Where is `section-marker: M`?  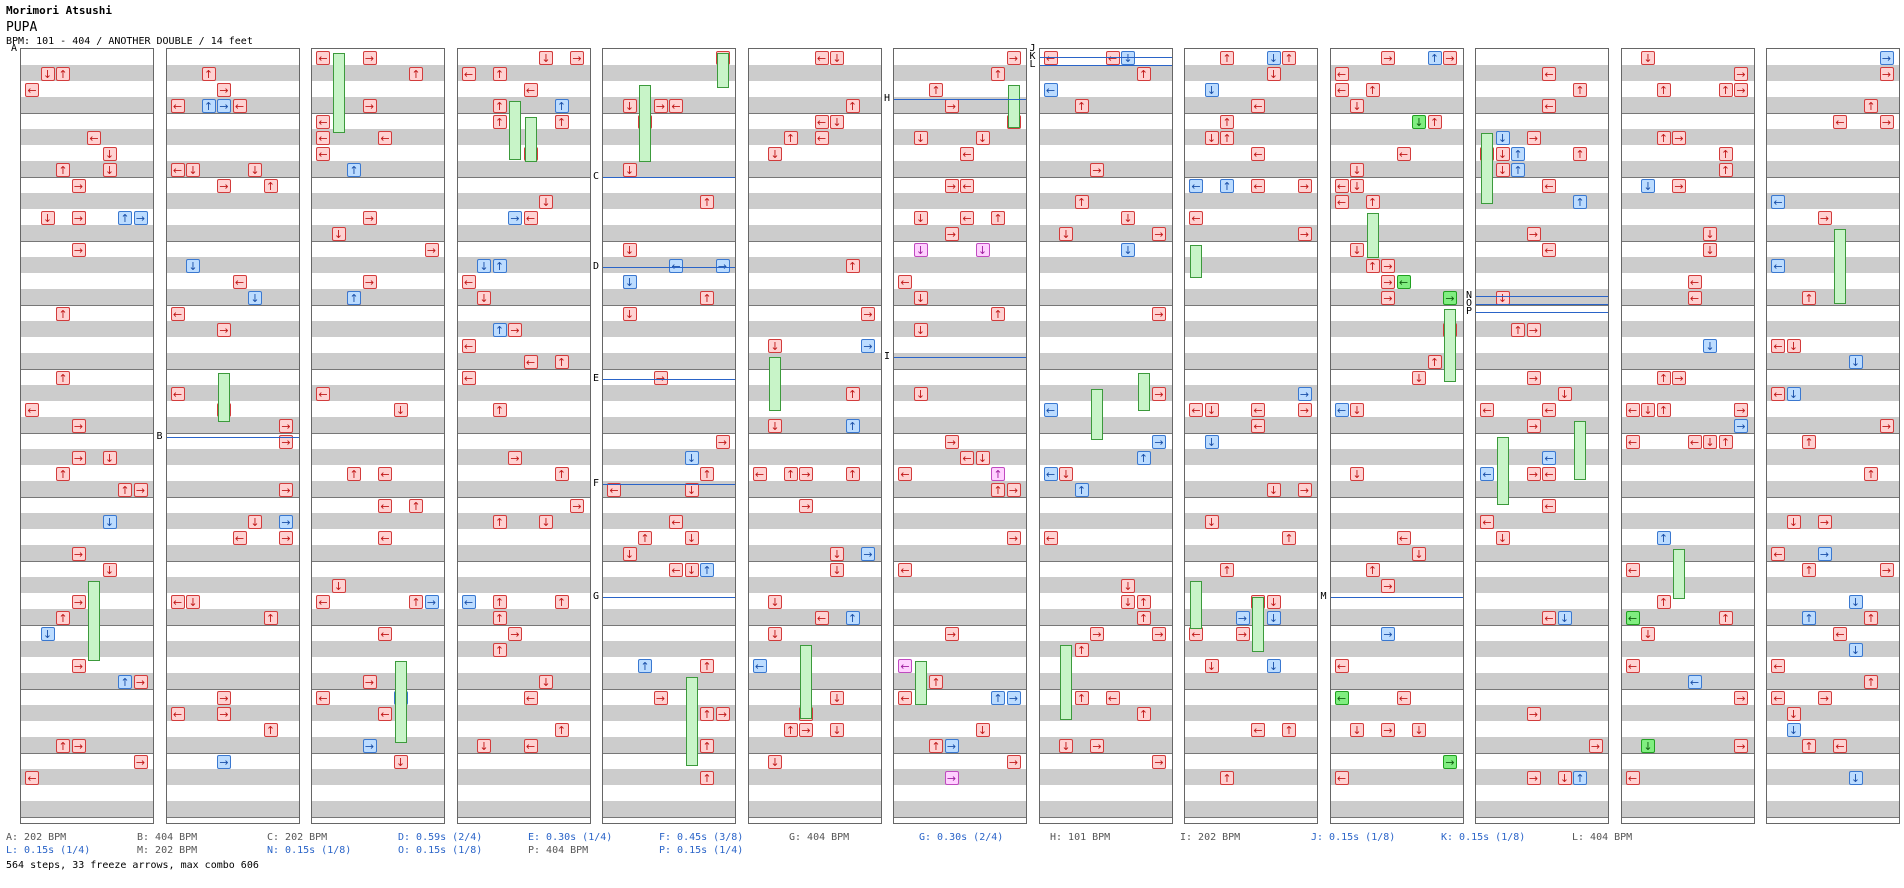 section-marker: M is located at coordinates (1323, 596).